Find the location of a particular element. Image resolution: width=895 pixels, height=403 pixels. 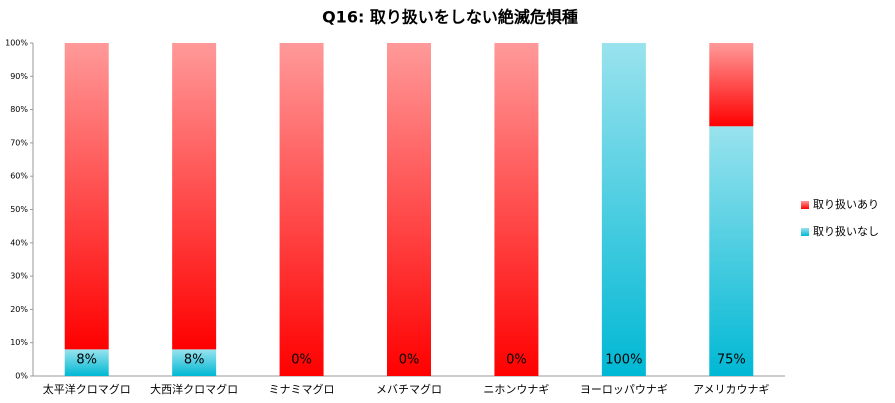

y-tick-label: 80% is located at coordinates (19, 109).